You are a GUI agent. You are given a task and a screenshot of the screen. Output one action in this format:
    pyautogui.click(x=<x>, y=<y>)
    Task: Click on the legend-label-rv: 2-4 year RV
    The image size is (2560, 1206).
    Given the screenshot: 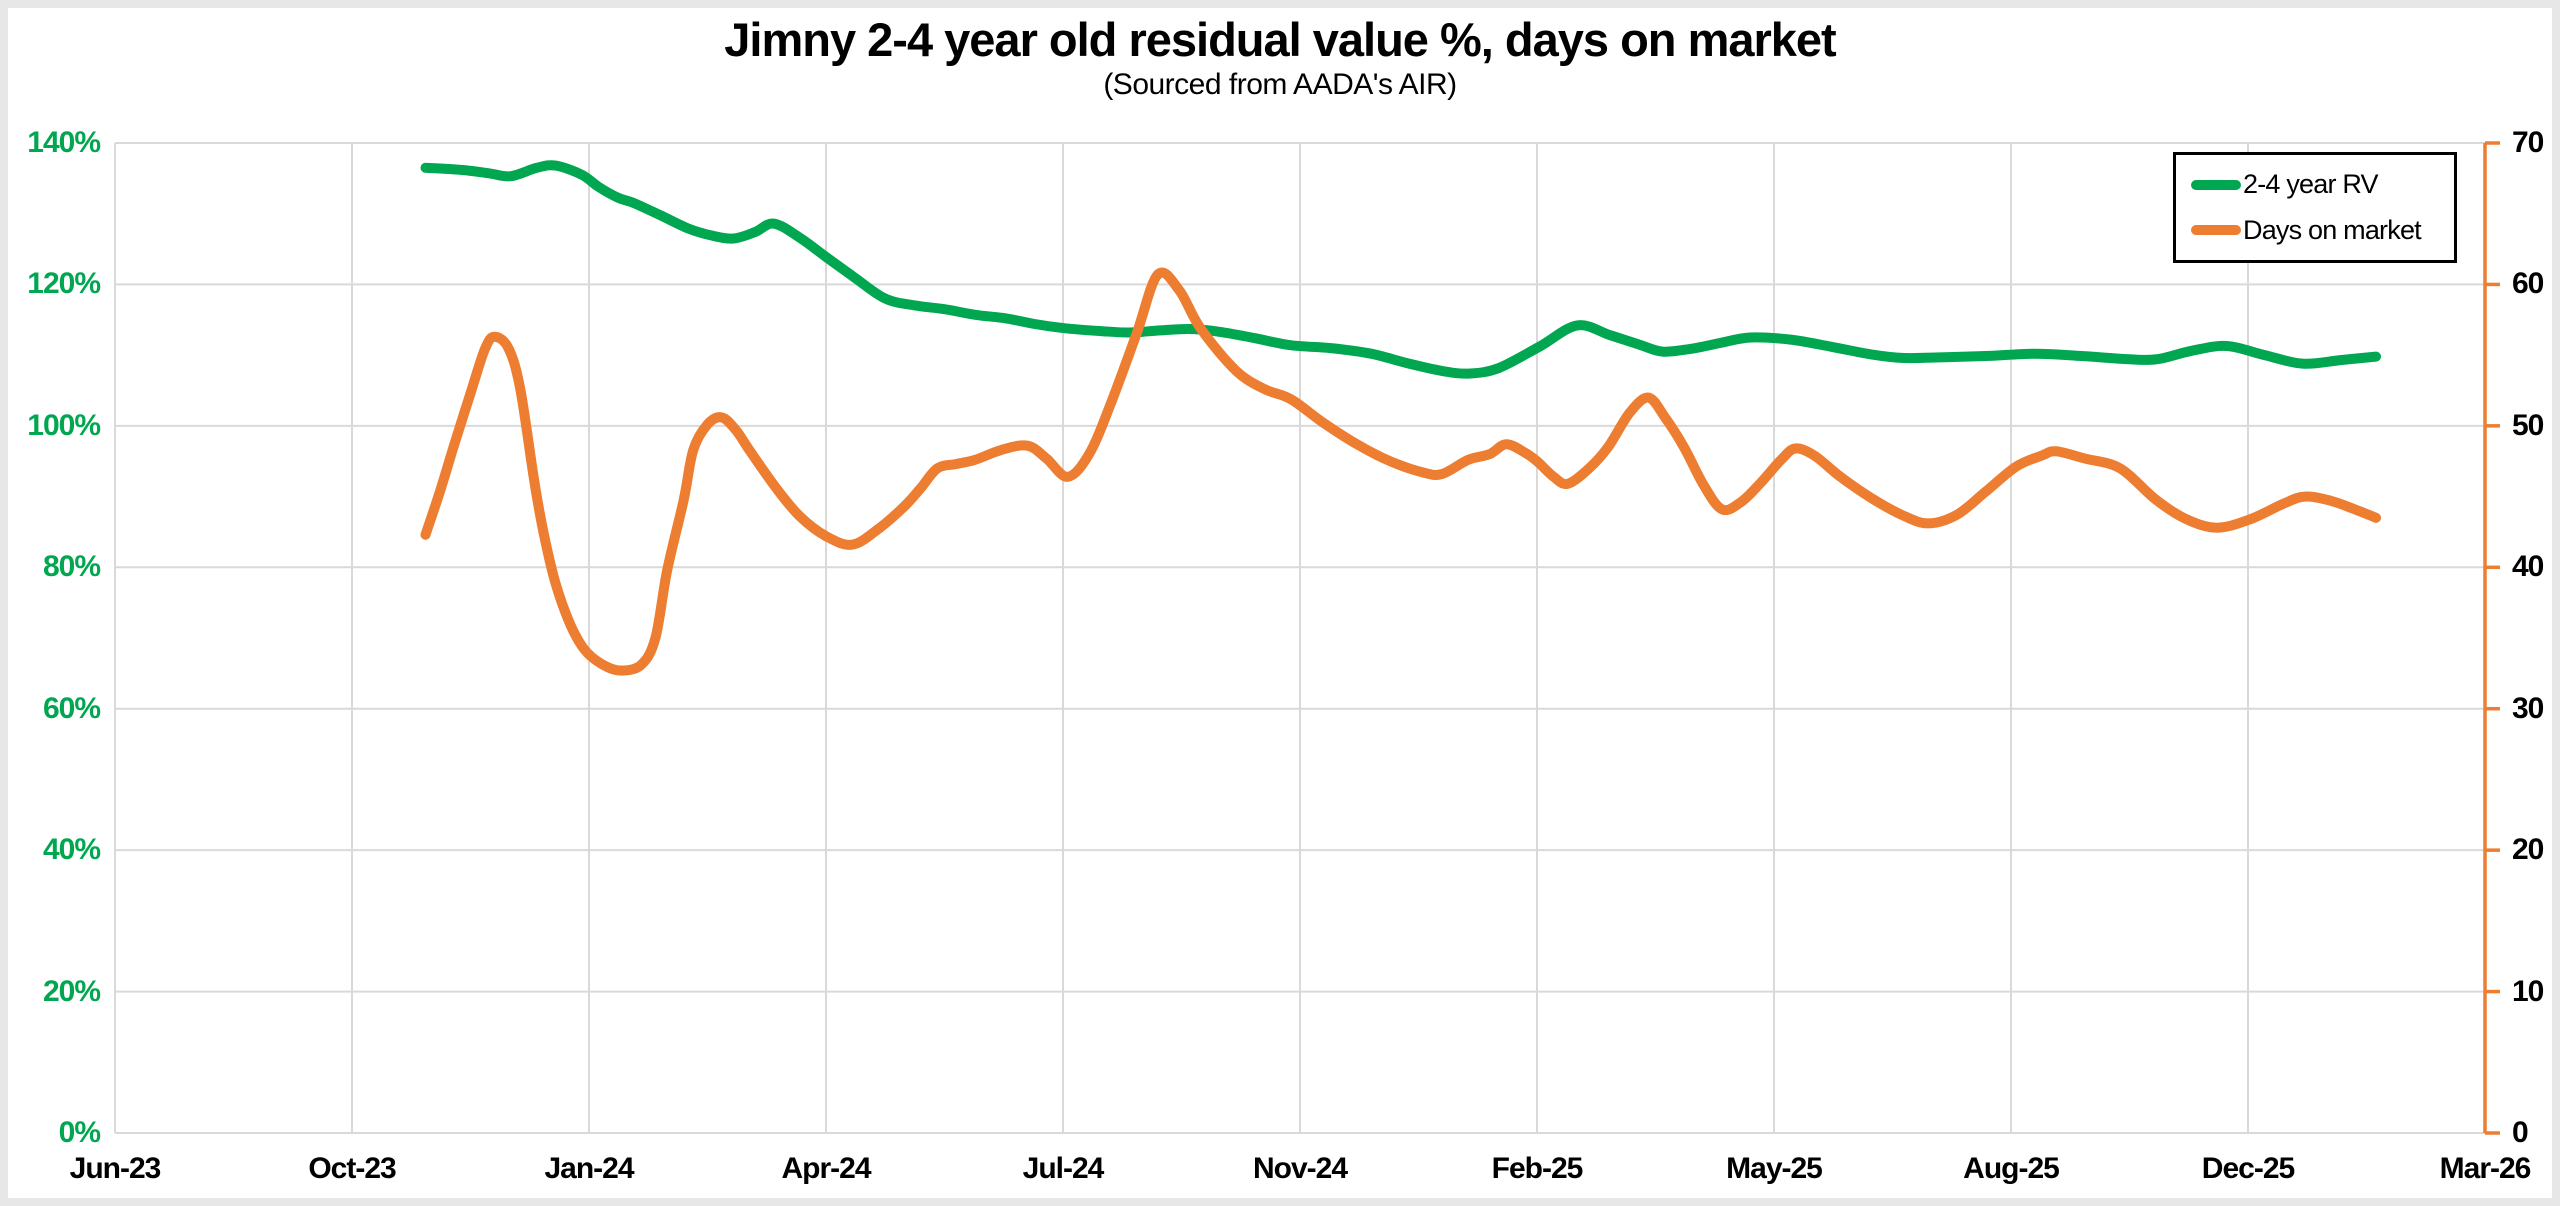 What is the action you would take?
    pyautogui.click(x=2311, y=184)
    